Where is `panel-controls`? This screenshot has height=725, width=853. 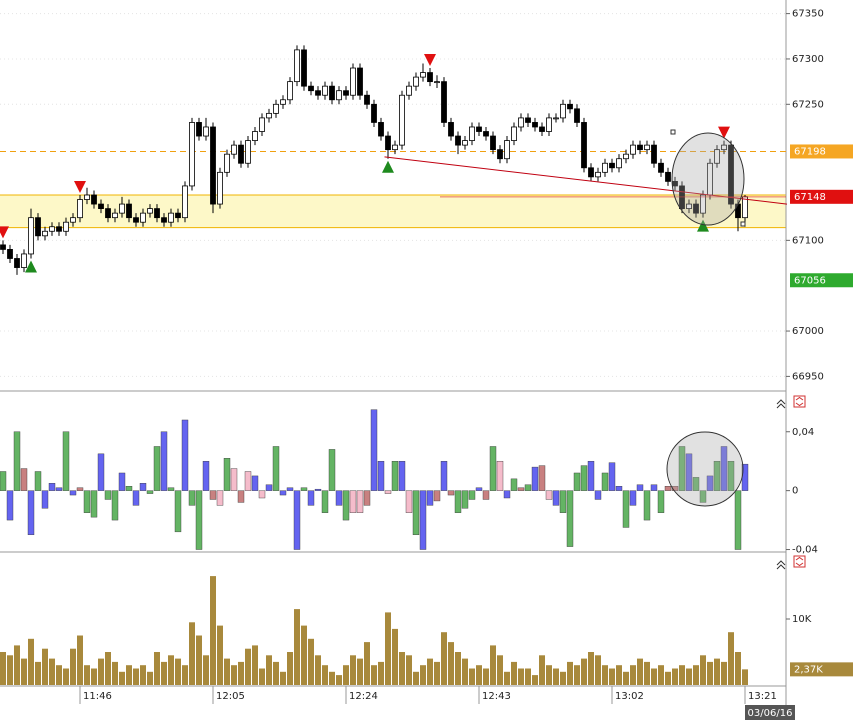
panel-controls is located at coordinates (791, 482).